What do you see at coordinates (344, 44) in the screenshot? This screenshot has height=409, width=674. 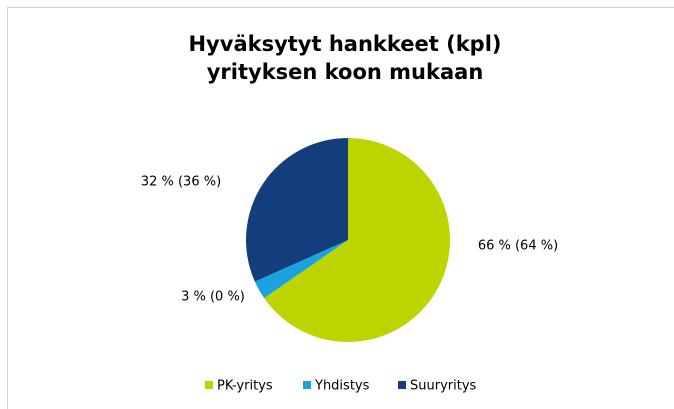 I see `chart-title: Hyväksytyt hankkeet (kpl)` at bounding box center [344, 44].